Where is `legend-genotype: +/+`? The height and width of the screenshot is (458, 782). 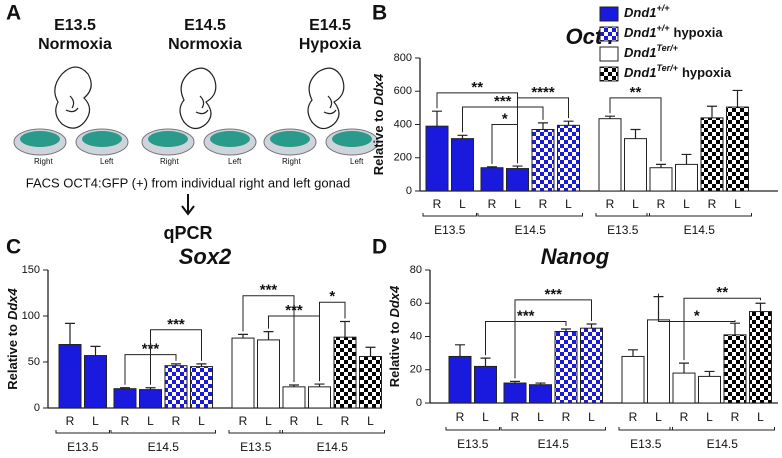
legend-genotype: +/+ is located at coordinates (664, 8).